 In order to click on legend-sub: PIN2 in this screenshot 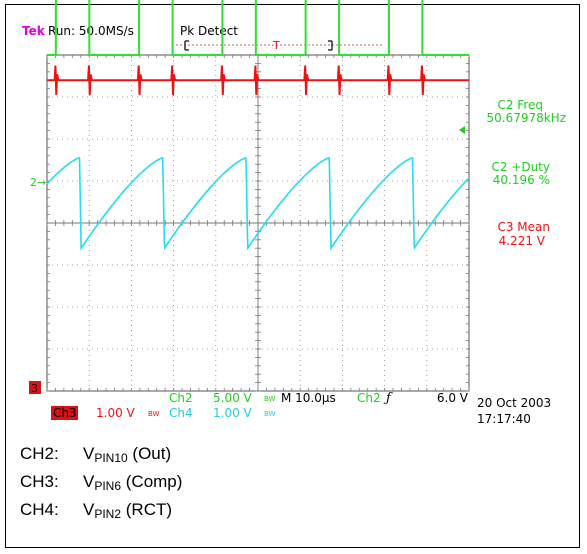, I will do `click(108, 514)`.